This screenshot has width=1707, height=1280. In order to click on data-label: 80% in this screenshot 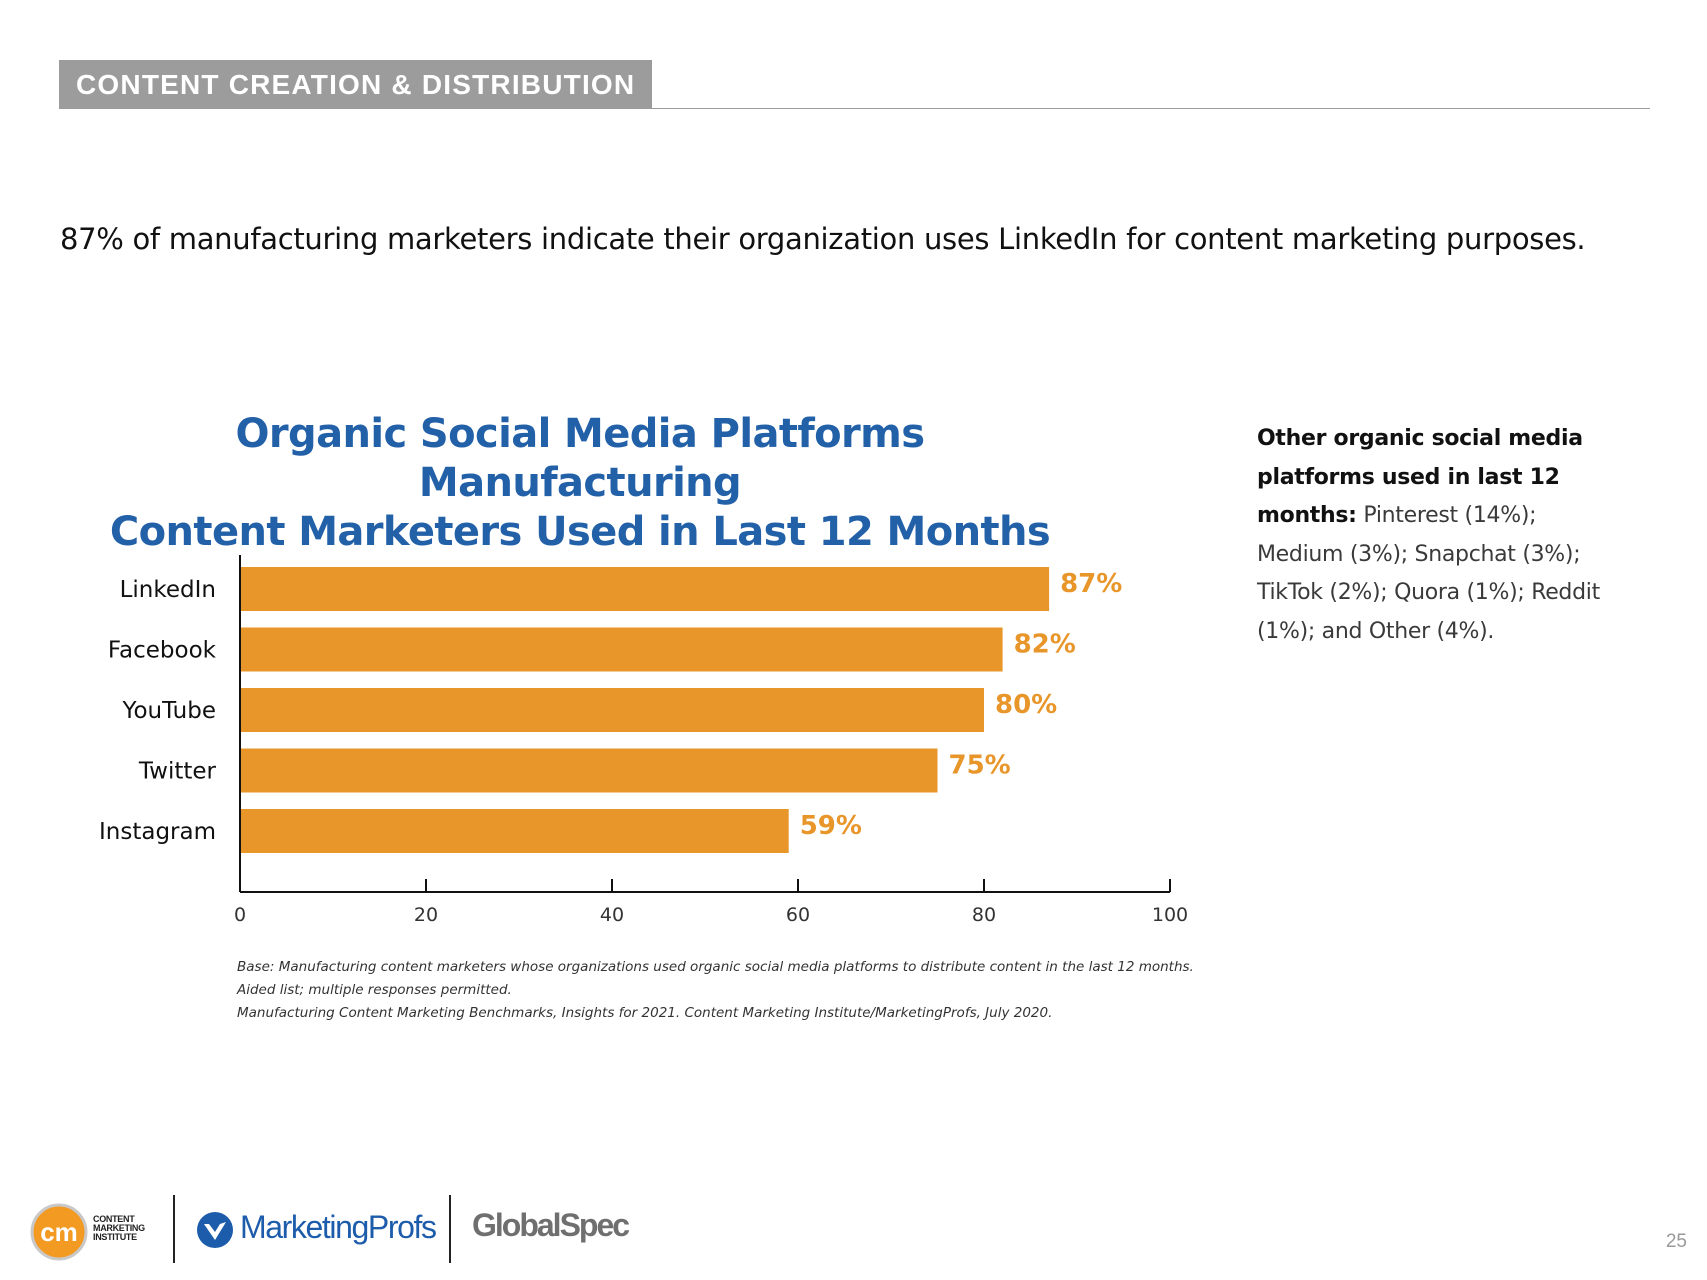, I will do `click(1026, 705)`.